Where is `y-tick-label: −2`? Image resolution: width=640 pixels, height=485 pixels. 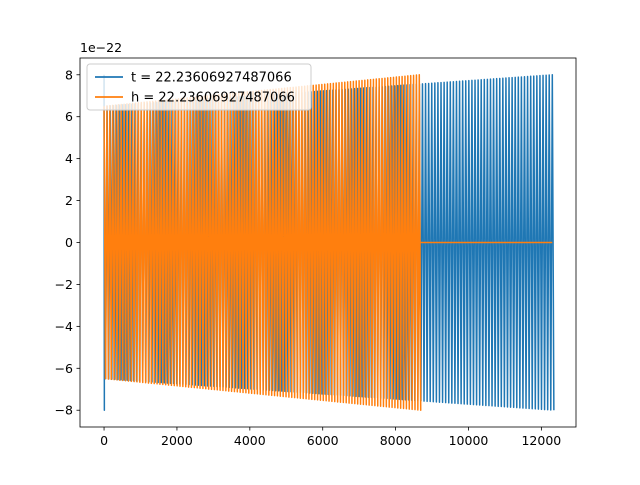
y-tick-label: −2 is located at coordinates (64, 284).